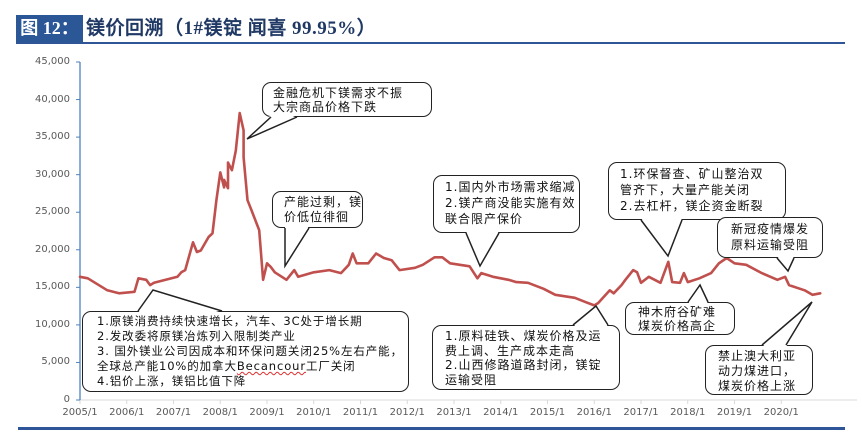 The image size is (862, 433). What do you see at coordinates (407, 412) in the screenshot?
I see `x-tick-label: 2012/1` at bounding box center [407, 412].